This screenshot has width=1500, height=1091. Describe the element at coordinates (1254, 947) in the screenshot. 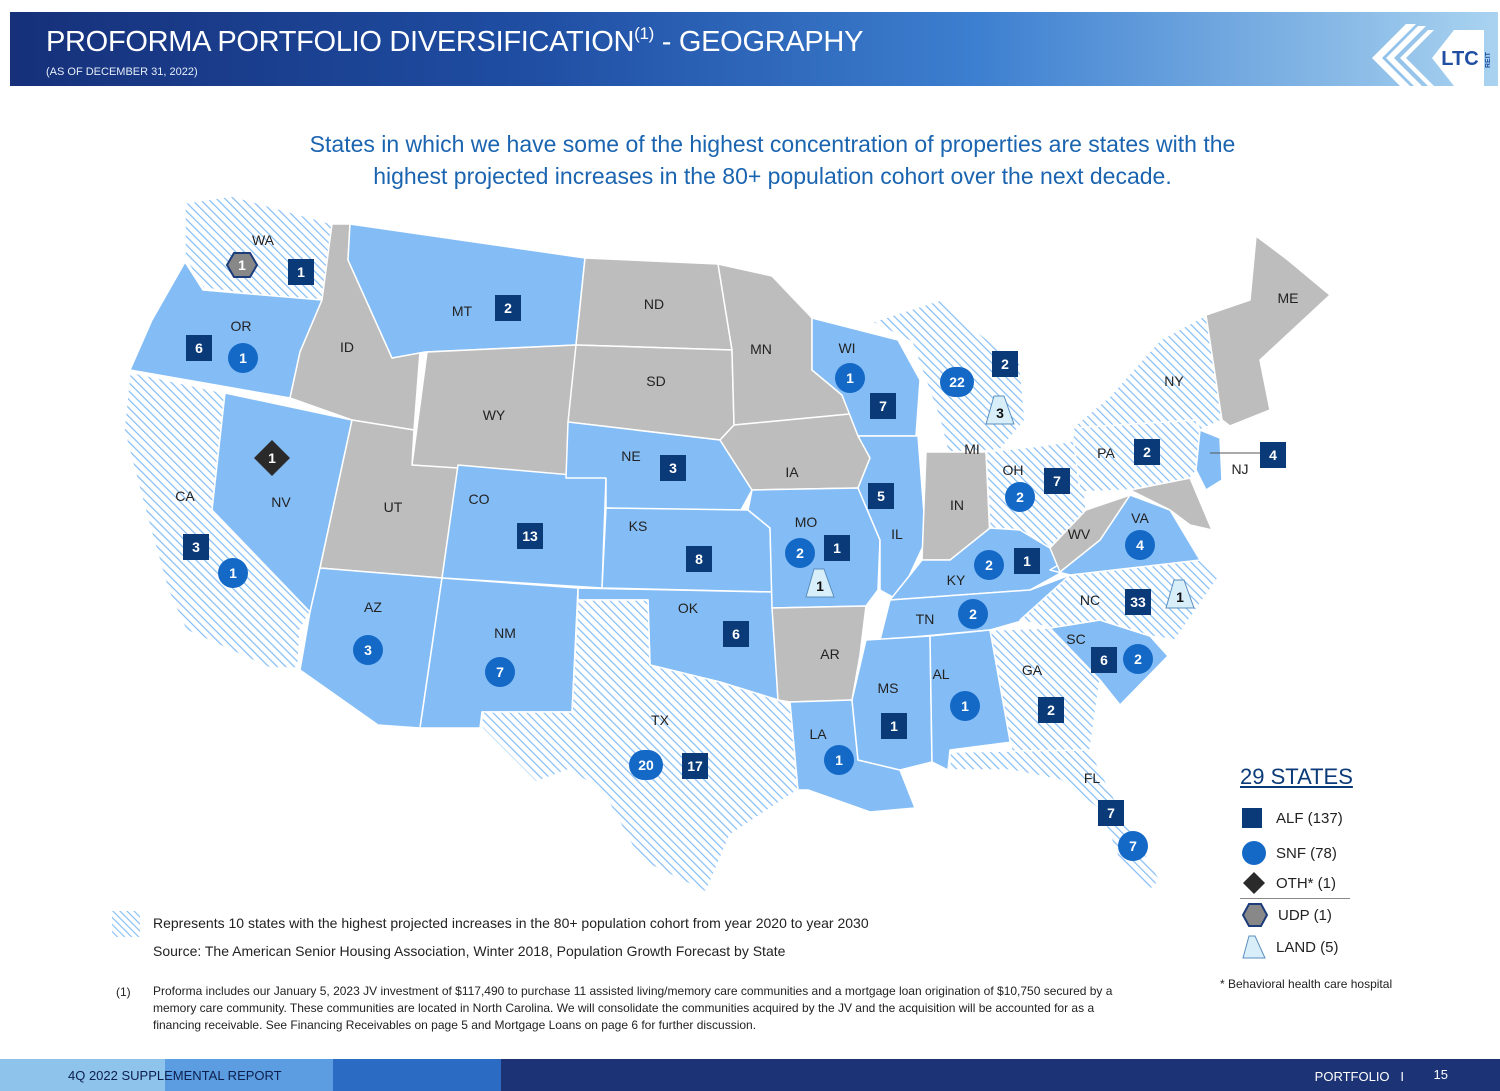

I see `land-trapezoid-icon` at that location.